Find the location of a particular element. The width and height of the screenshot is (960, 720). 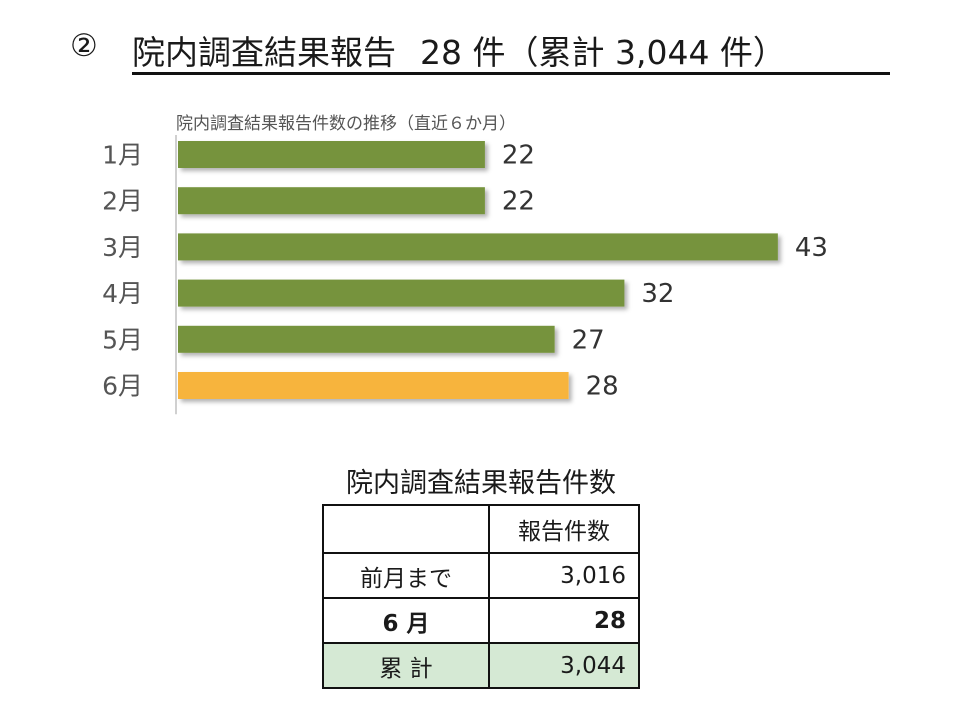

value-label: 32 is located at coordinates (657, 294).